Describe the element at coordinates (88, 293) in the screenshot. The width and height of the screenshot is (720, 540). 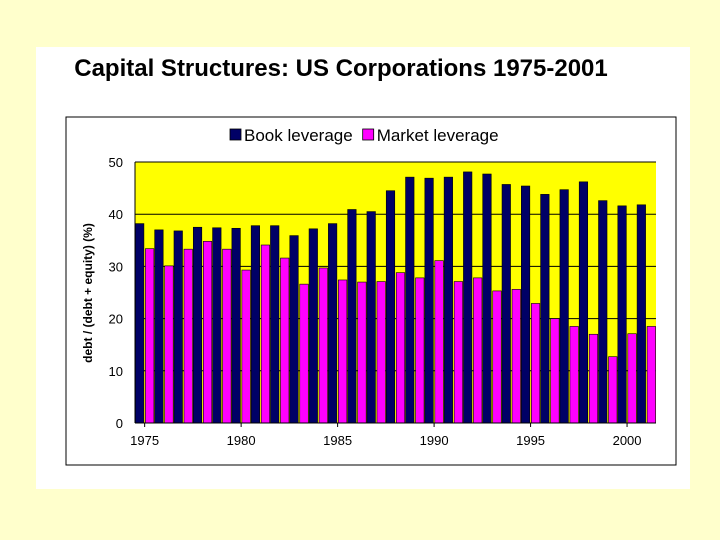
I see `y-axis-label: debt / (debt + equity) (%)` at that location.